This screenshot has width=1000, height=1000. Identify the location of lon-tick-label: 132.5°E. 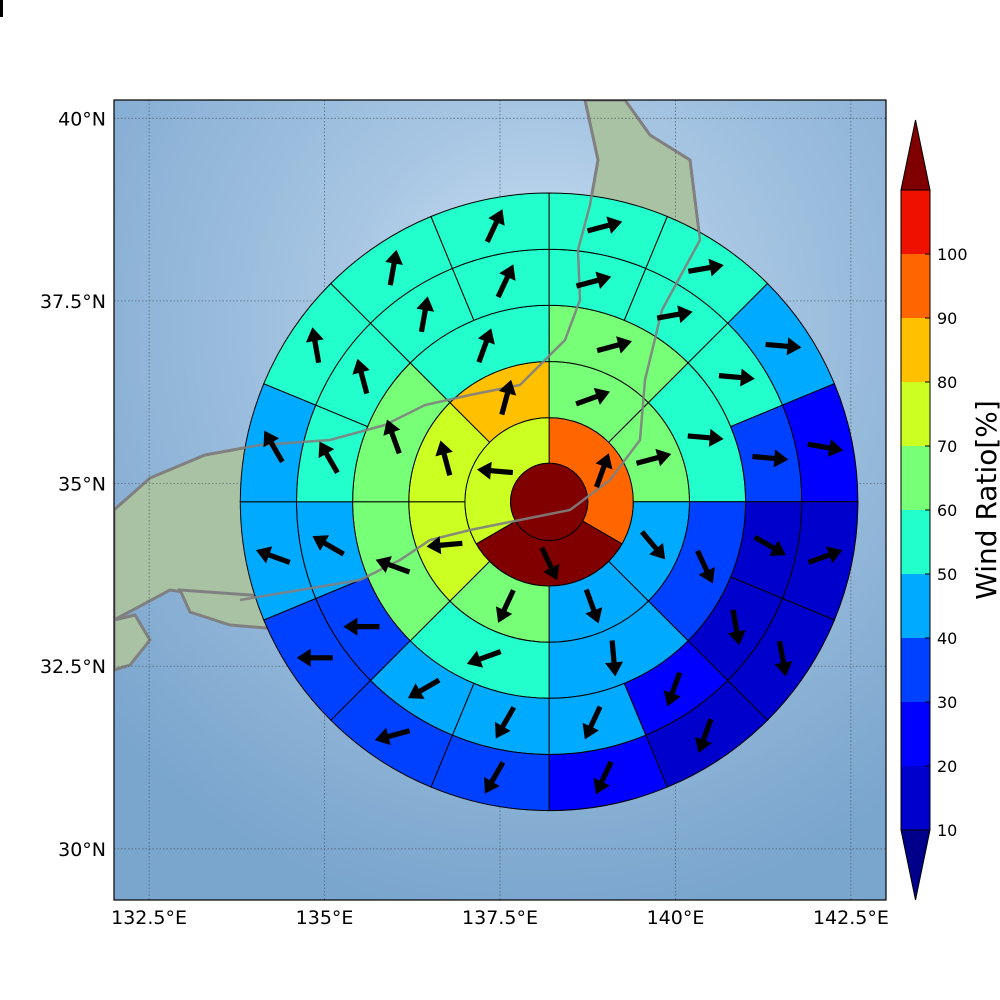
(149, 918).